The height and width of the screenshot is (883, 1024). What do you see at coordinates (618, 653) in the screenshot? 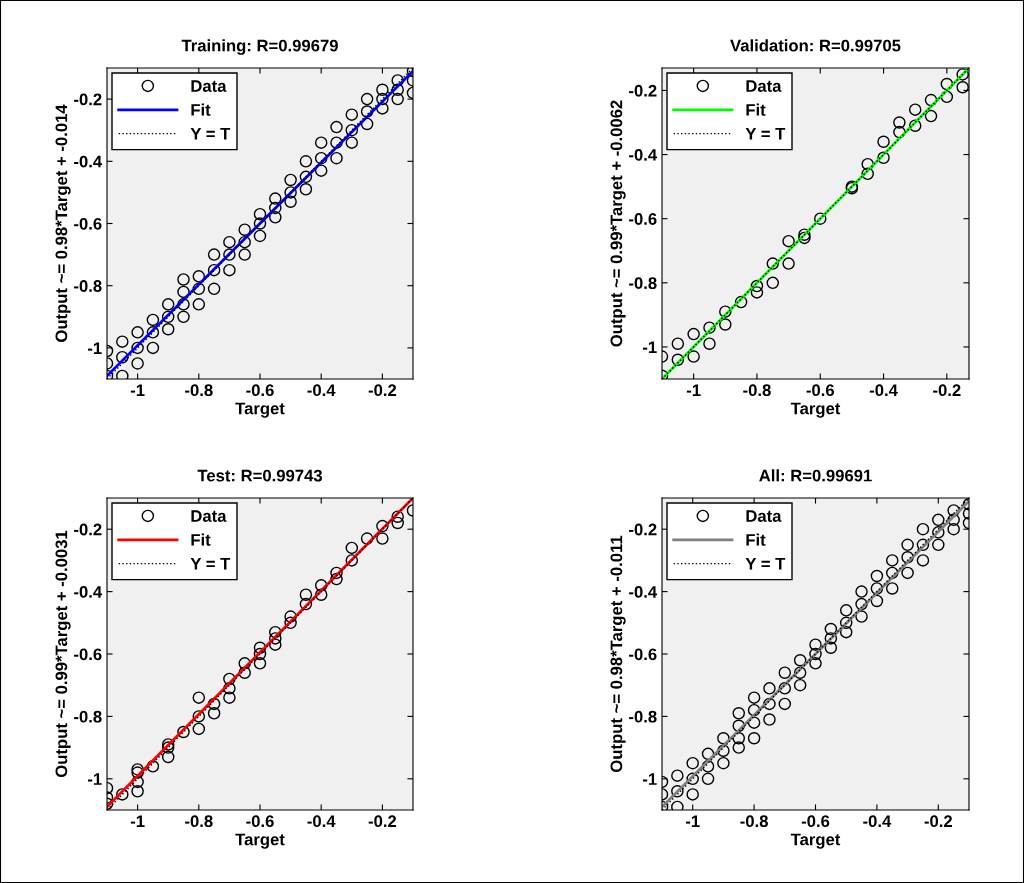
I see `y-axis-title: Output ~= 0.98*Target + -0.011` at bounding box center [618, 653].